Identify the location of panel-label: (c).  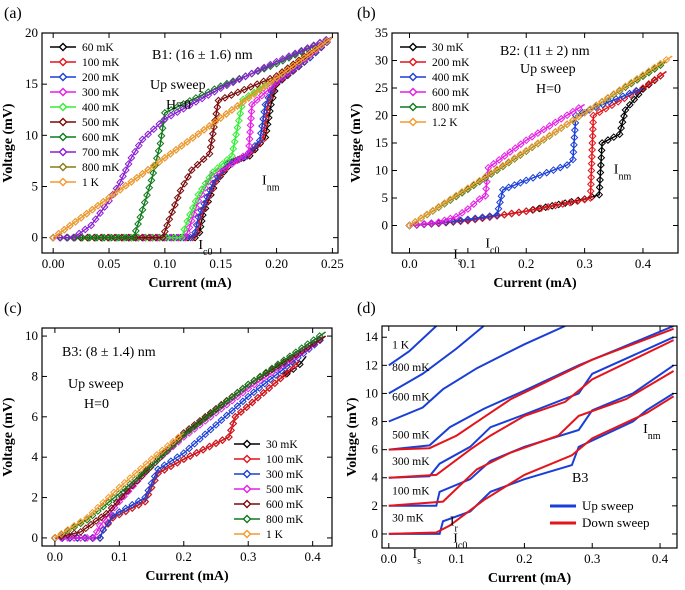
(13, 308).